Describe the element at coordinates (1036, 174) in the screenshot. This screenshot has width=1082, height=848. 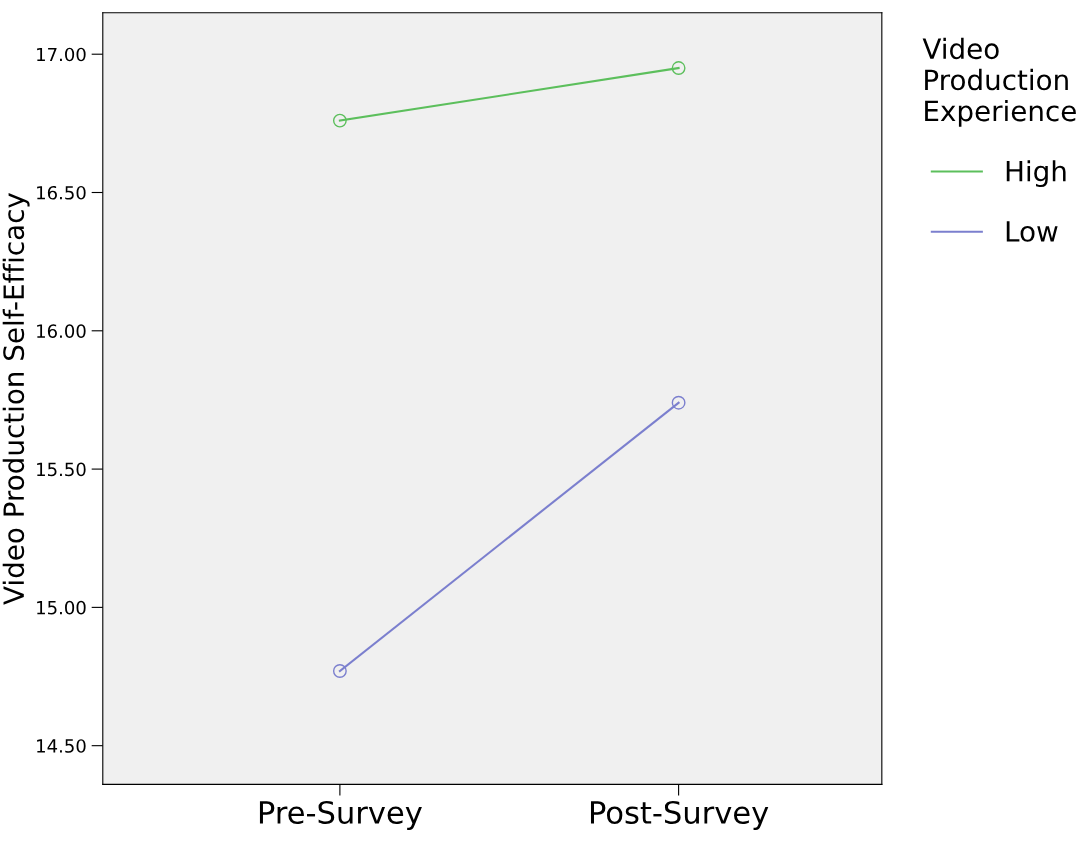
I see `legend-label: High` at that location.